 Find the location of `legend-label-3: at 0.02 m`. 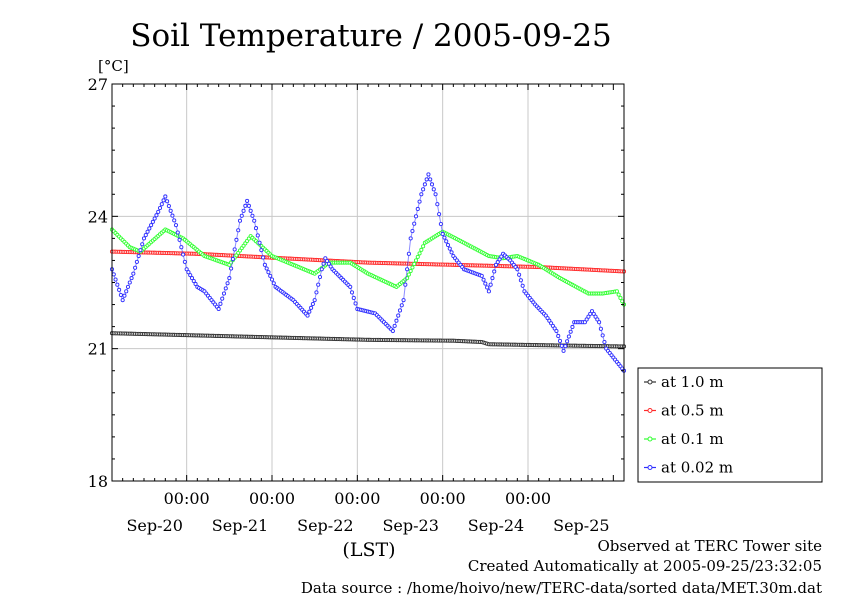

legend-label-3: at 0.02 m is located at coordinates (697, 468).